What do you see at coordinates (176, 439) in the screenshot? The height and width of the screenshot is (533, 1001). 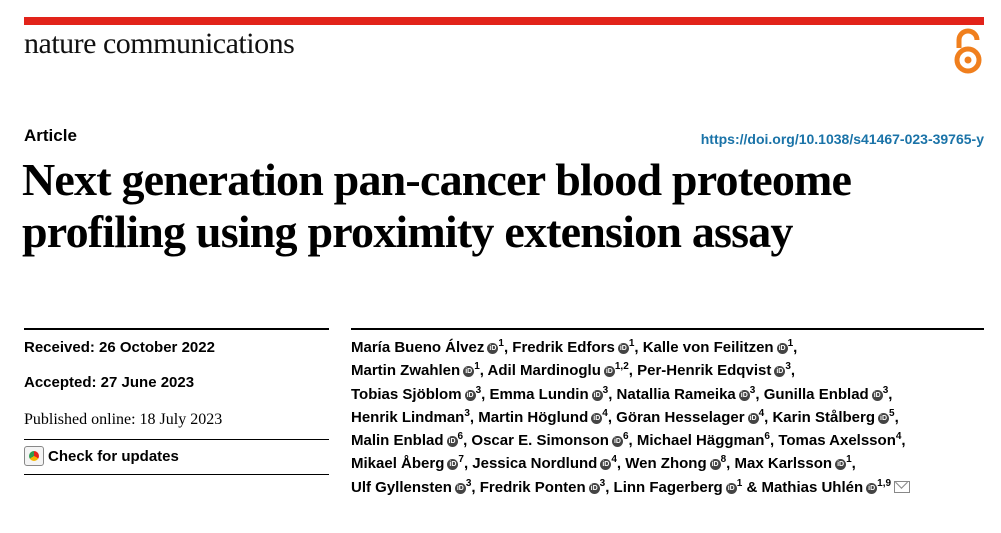 I see `updates-top-rule` at bounding box center [176, 439].